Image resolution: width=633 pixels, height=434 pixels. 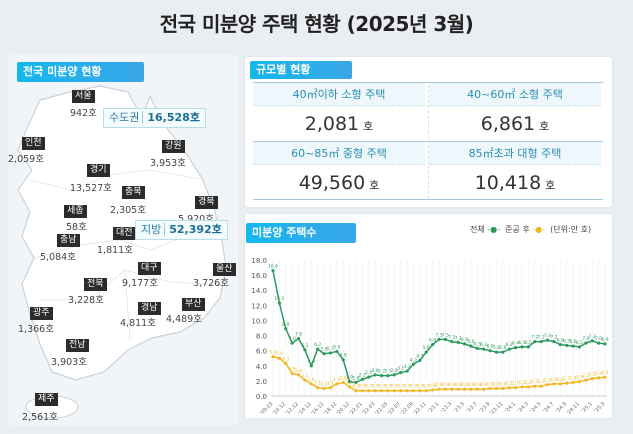 What do you see at coordinates (343, 408) in the screenshot?
I see `x-tick-label: '20.12` at bounding box center [343, 408].